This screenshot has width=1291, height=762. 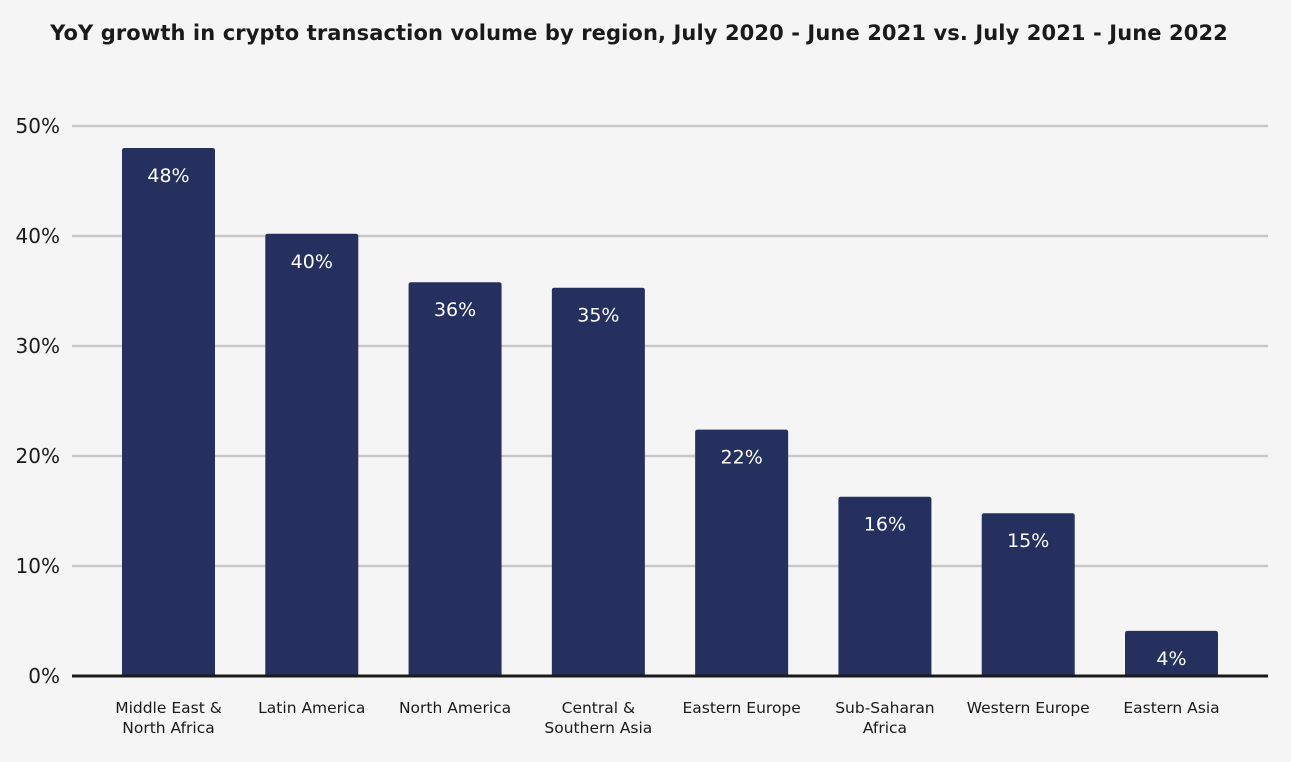 I want to click on x-category-label: Western Europe, so click(x=1028, y=708).